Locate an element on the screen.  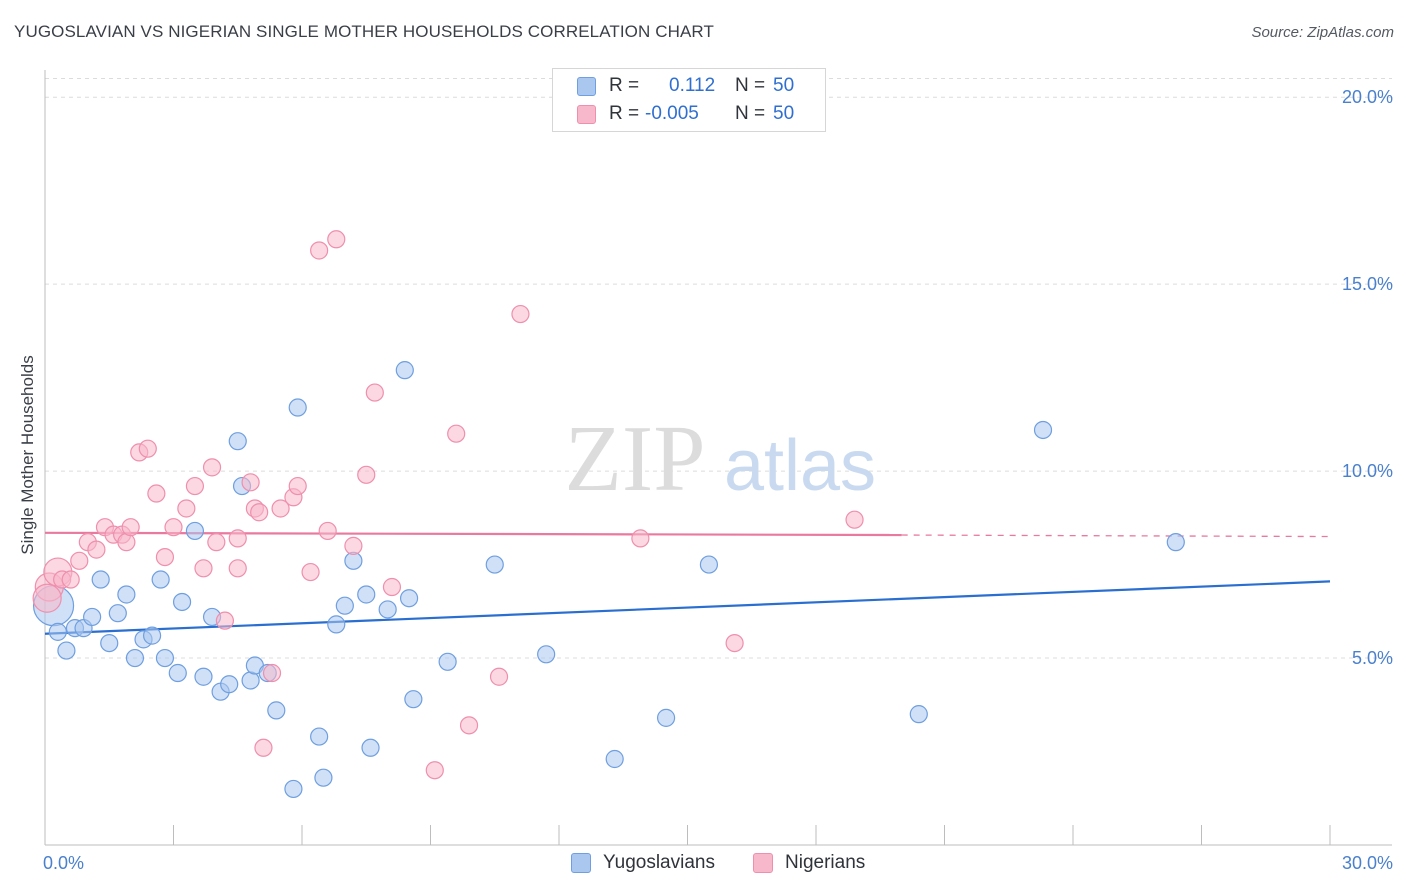
source-label: Source: ZipAtlas.com is located at coordinates (1322, 32).